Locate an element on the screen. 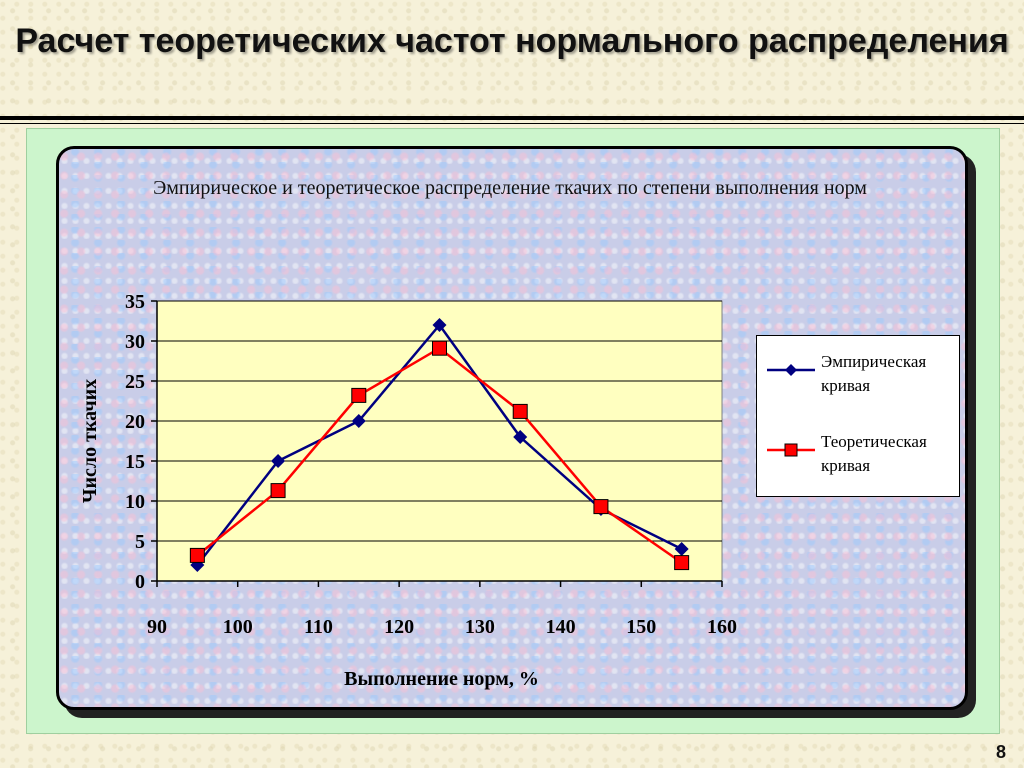 The image size is (1024, 768). y-tick-label: 20 is located at coordinates (135, 422).